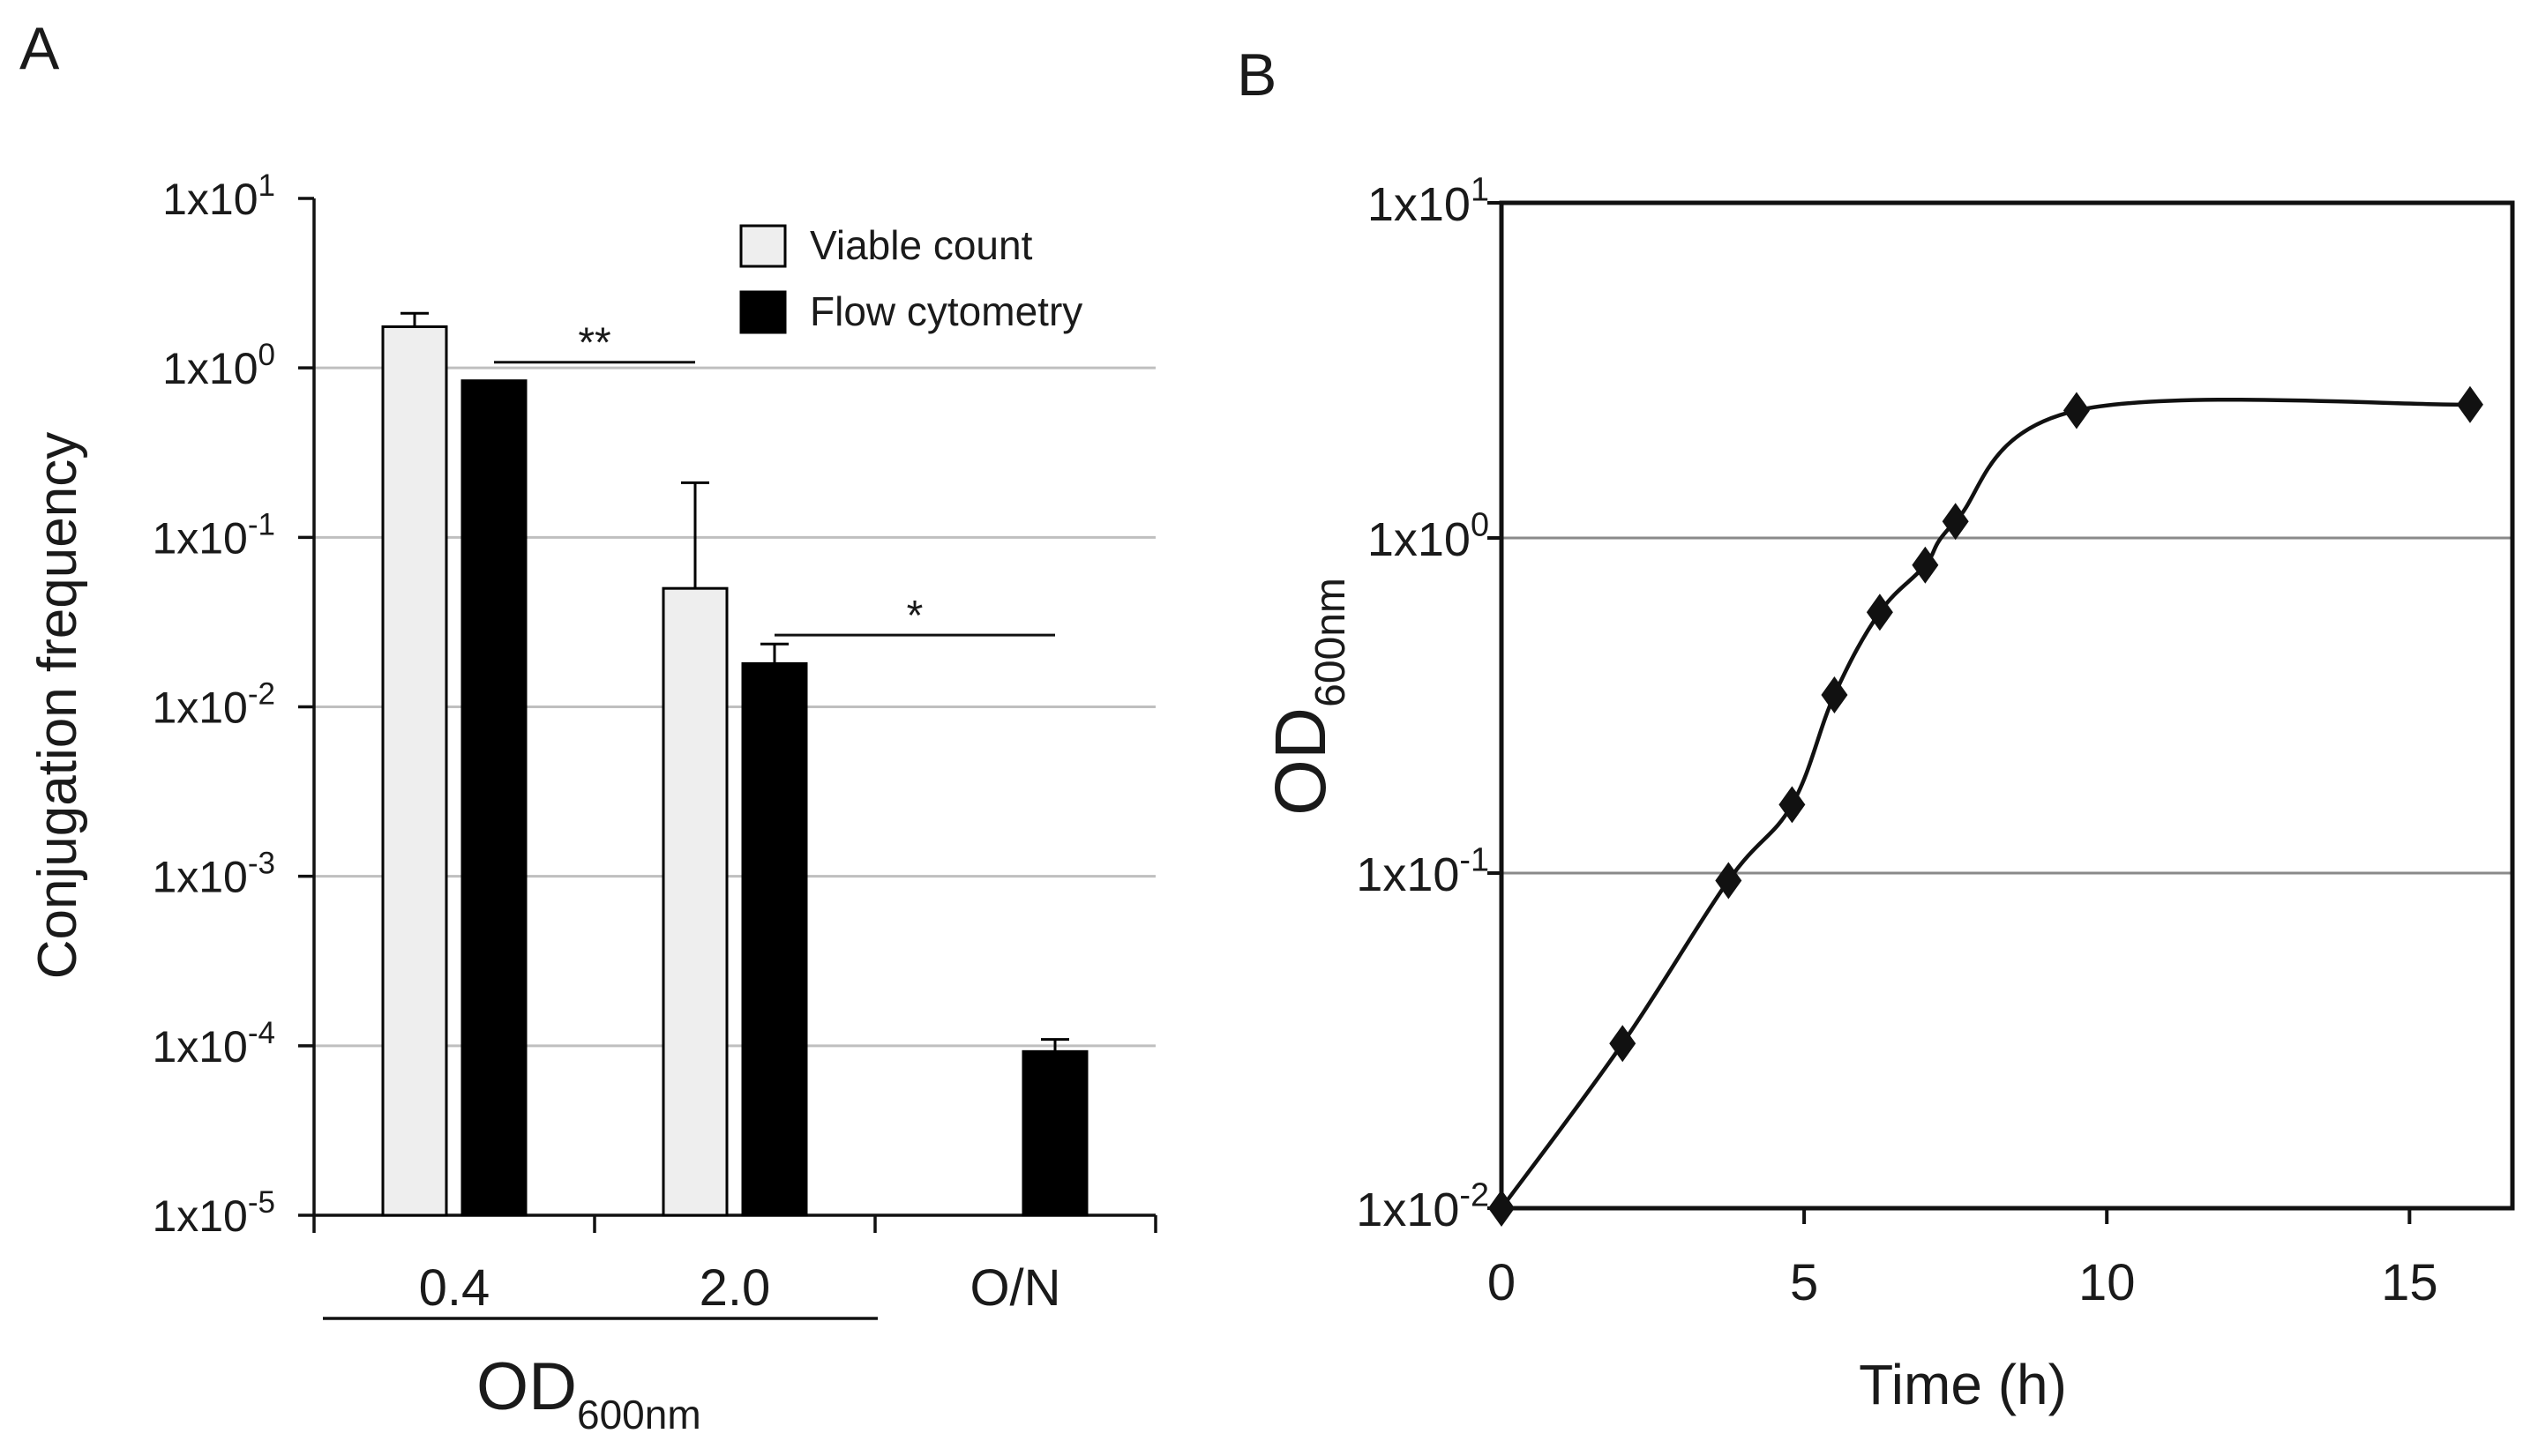 This screenshot has height=1456, width=2538. What do you see at coordinates (57, 705) in the screenshot?
I see `y-axis-label: Conjugation frequency` at bounding box center [57, 705].